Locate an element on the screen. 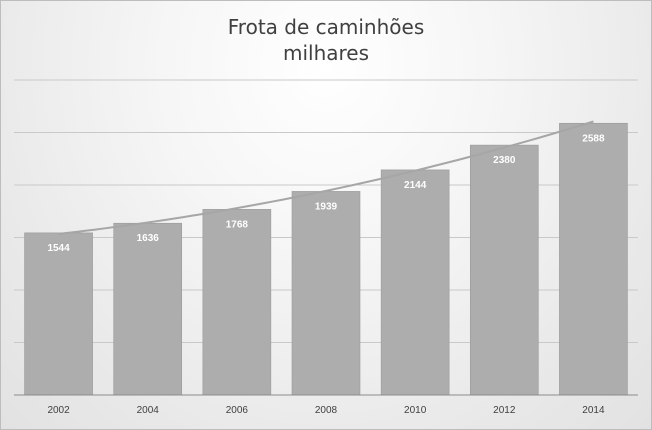  data-label: 1939 is located at coordinates (326, 206).